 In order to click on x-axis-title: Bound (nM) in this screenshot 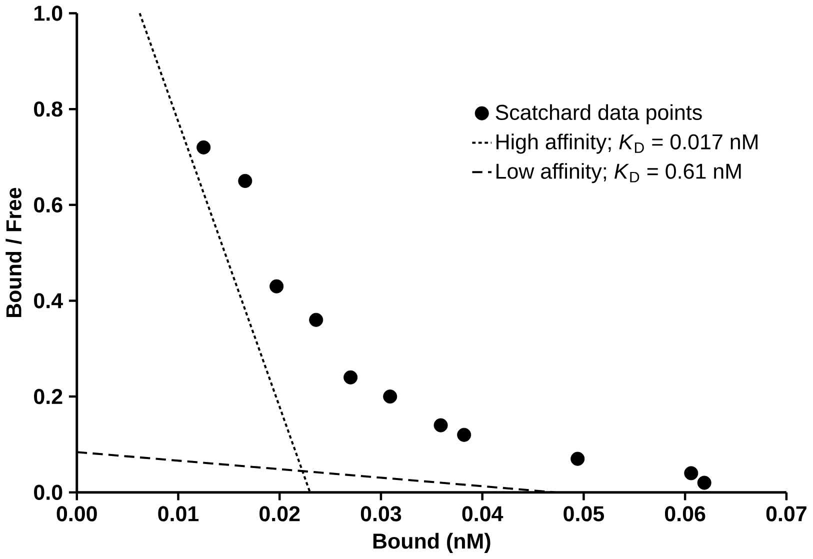, I will do `click(431, 543)`.